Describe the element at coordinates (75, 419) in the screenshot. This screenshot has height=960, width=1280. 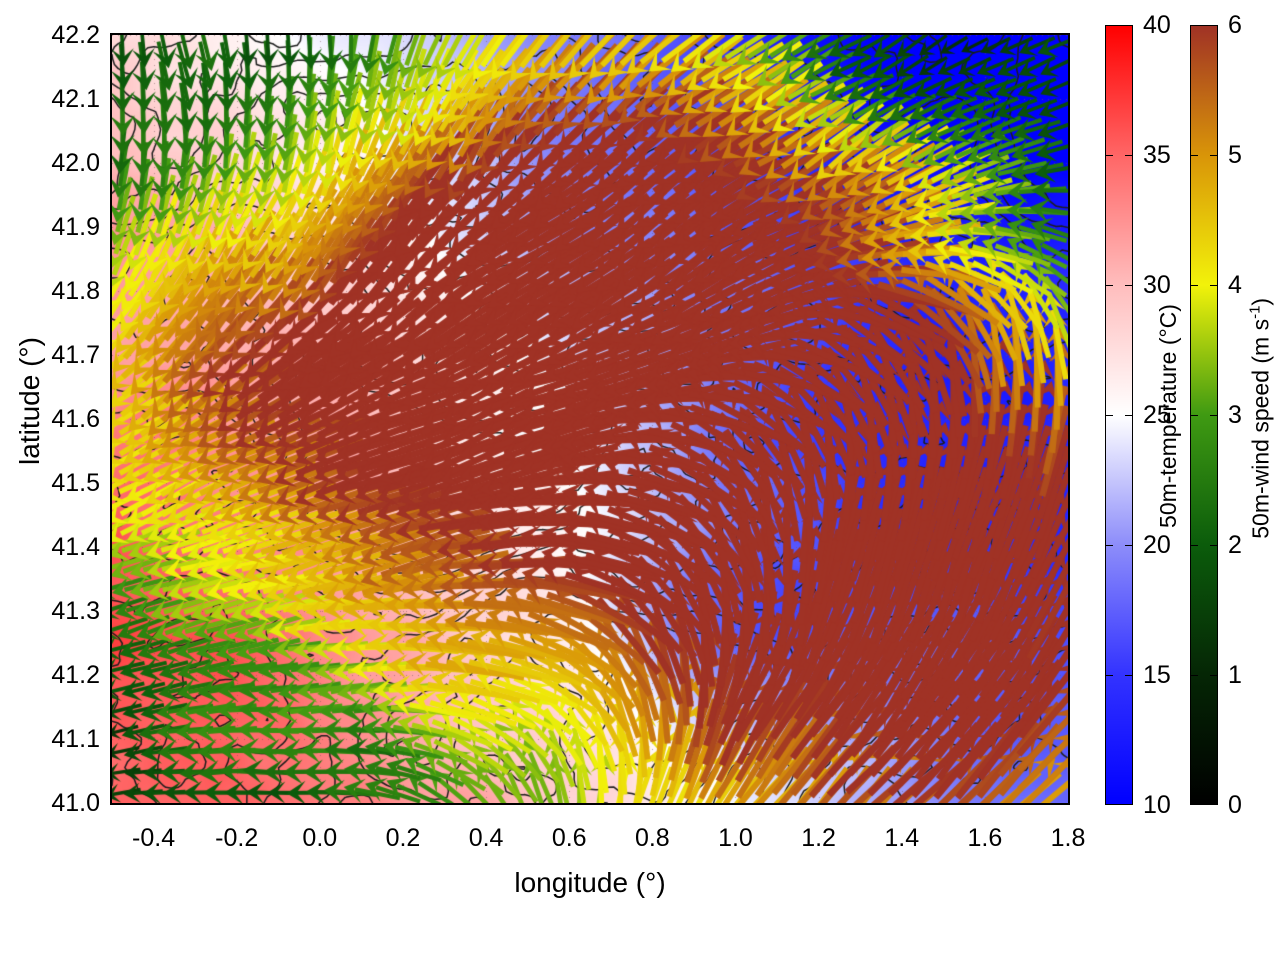
I see `y-tick-label: 41.6` at that location.